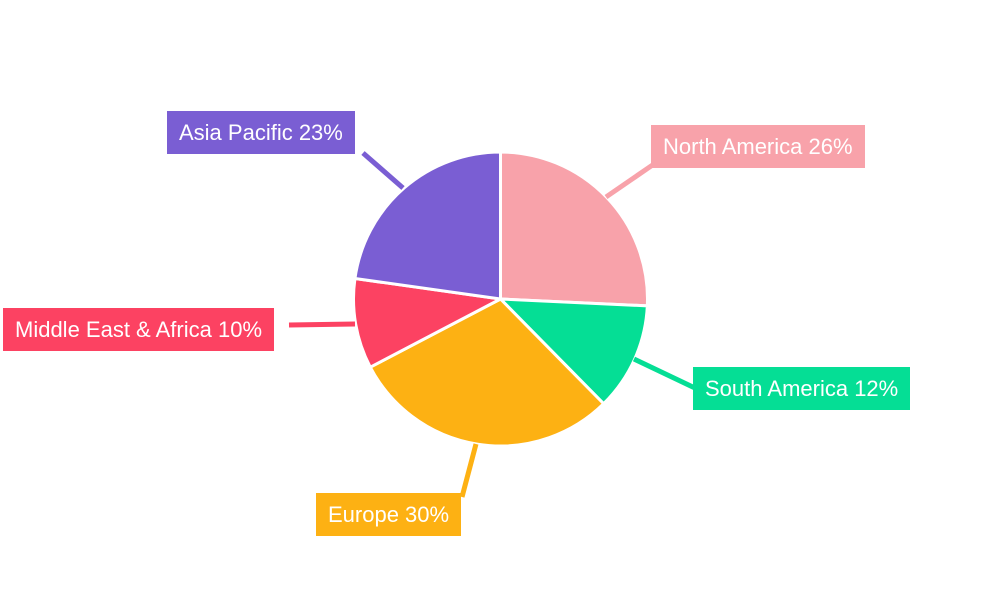  Describe the element at coordinates (630, 180) in the screenshot. I see `leader-line-north-america` at that location.